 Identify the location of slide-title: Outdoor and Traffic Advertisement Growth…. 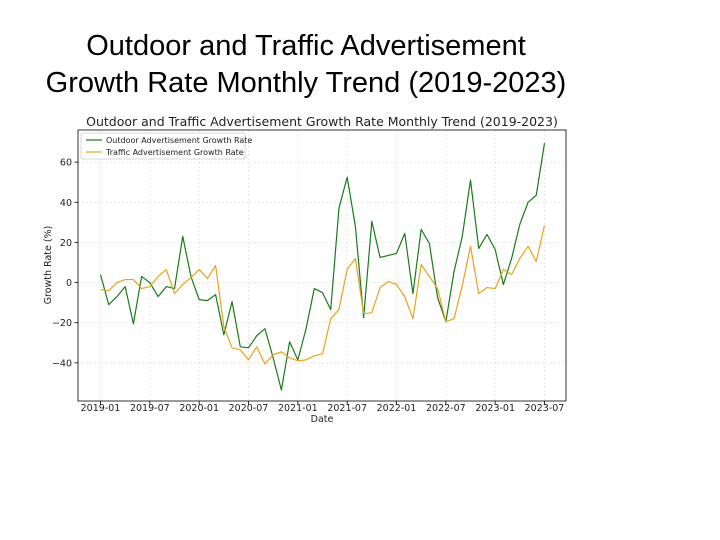
(306, 65).